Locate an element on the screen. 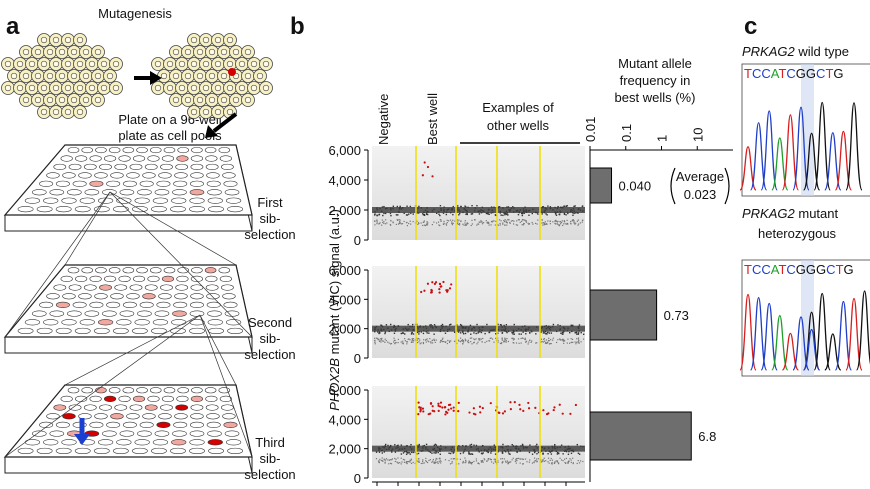  y-tick-label: 2,000 is located at coordinates (344, 210).